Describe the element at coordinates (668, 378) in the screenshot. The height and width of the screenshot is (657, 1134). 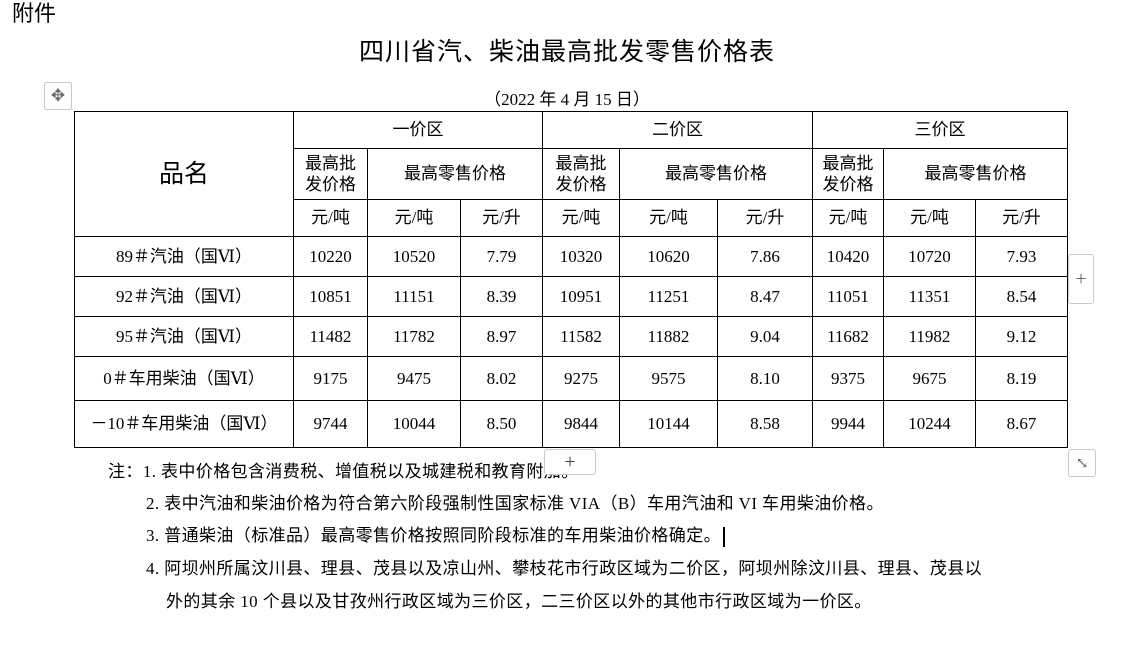
I see `price-cell: 9575` at that location.